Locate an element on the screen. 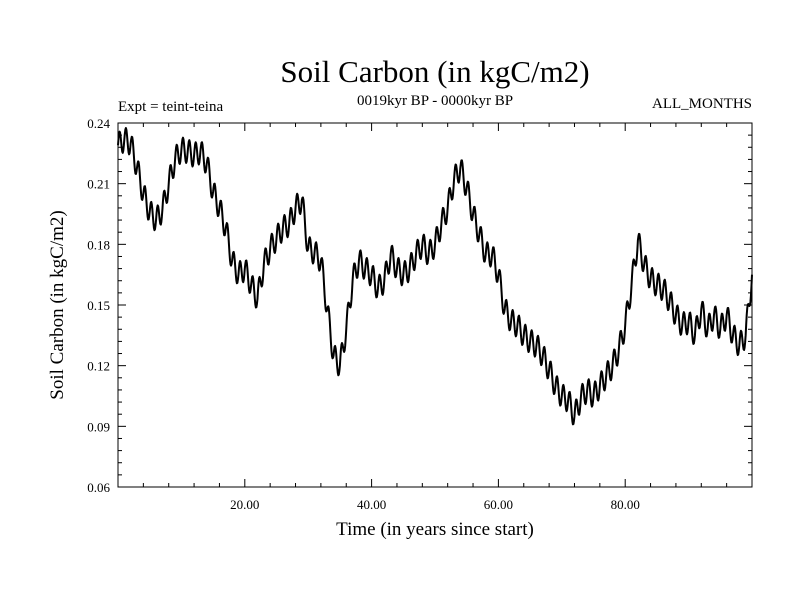 The width and height of the screenshot is (800, 600). y-tick-labels: 0.06 0.09 0.12 0.15 0.18 0.21 0.24 is located at coordinates (98, 305).